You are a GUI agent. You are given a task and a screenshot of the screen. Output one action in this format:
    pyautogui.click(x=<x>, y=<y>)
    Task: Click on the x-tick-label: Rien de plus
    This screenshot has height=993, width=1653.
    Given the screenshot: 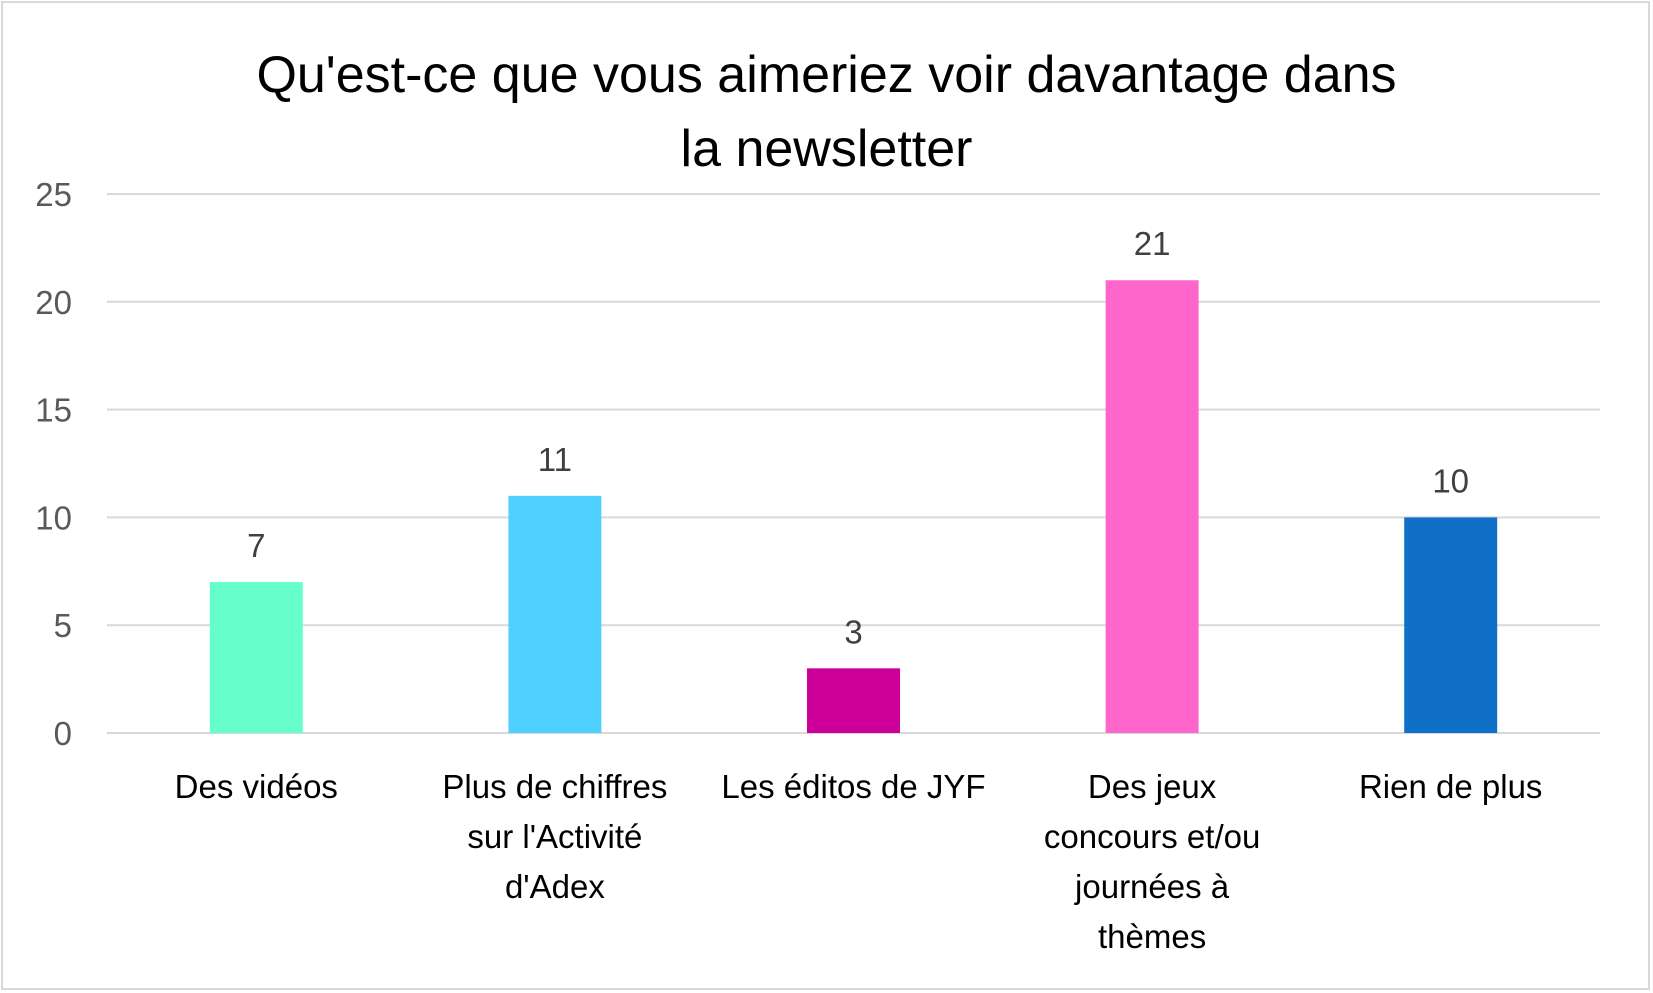 What is the action you would take?
    pyautogui.click(x=1450, y=786)
    